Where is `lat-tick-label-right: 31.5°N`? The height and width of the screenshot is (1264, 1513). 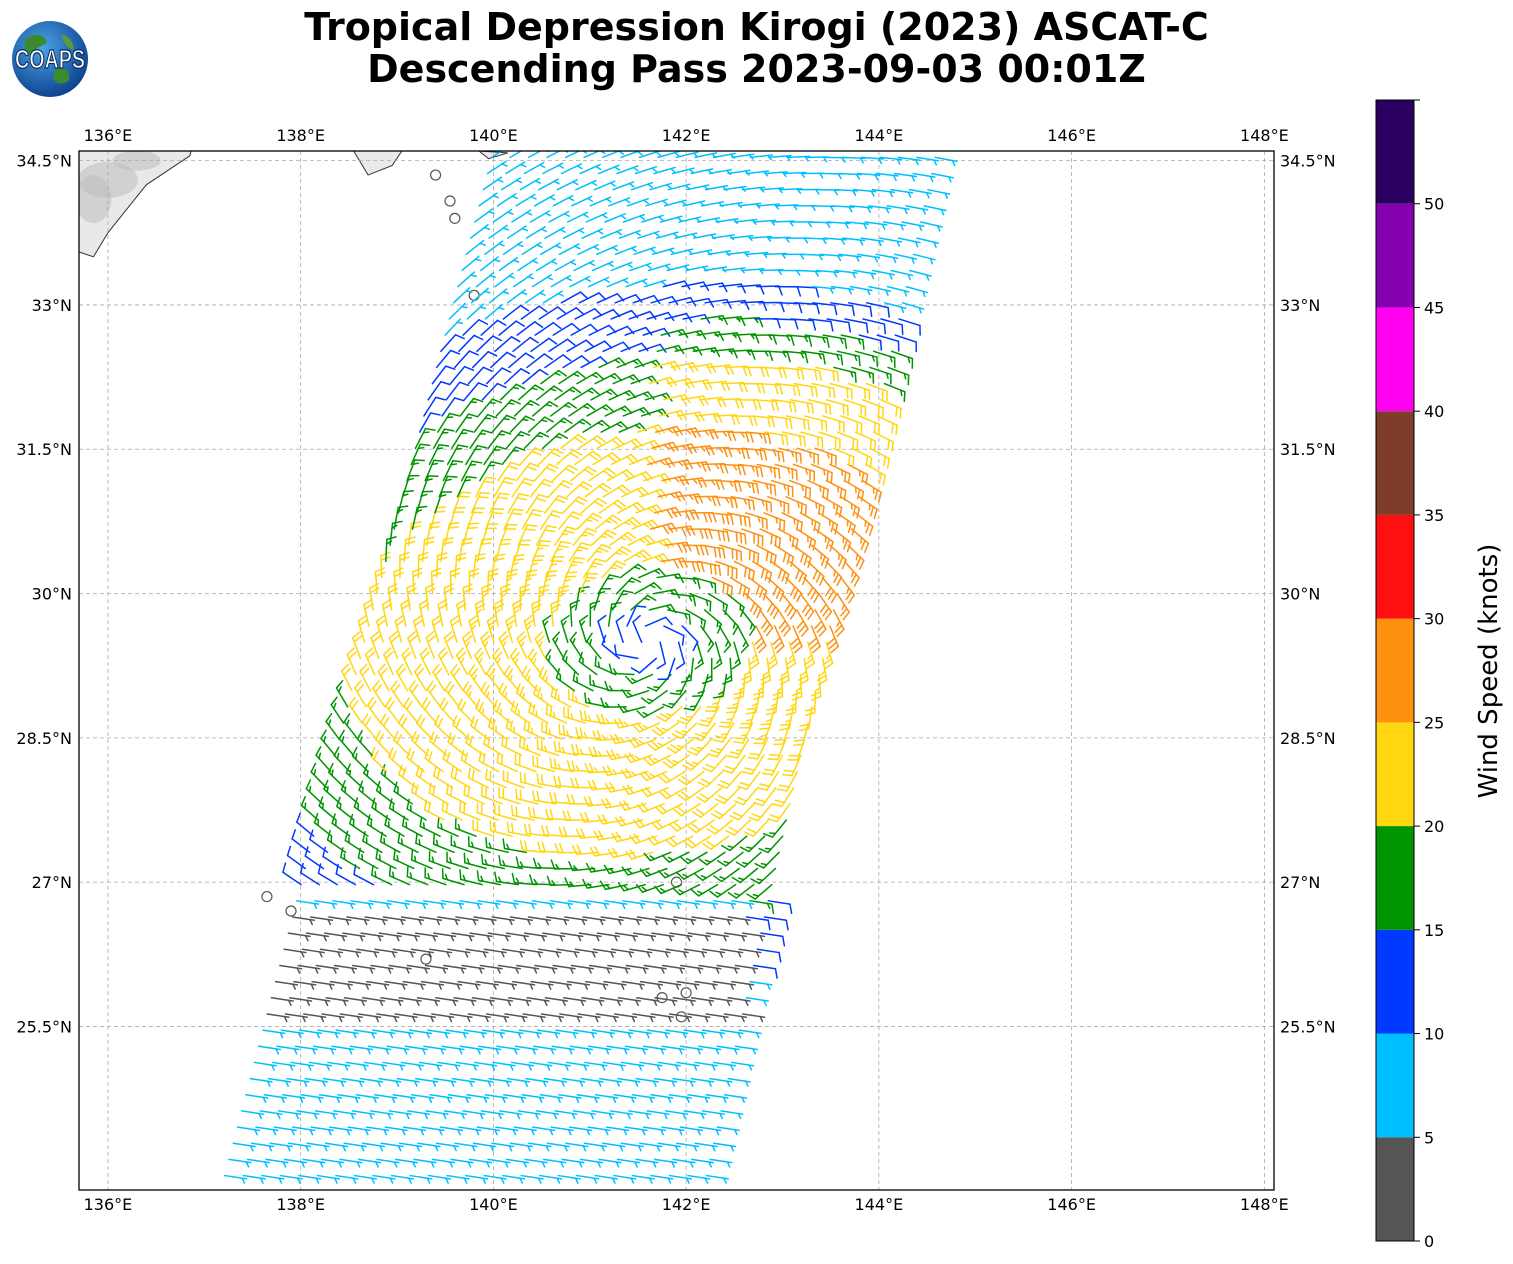
lat-tick-label-right: 31.5°N is located at coordinates (1308, 449).